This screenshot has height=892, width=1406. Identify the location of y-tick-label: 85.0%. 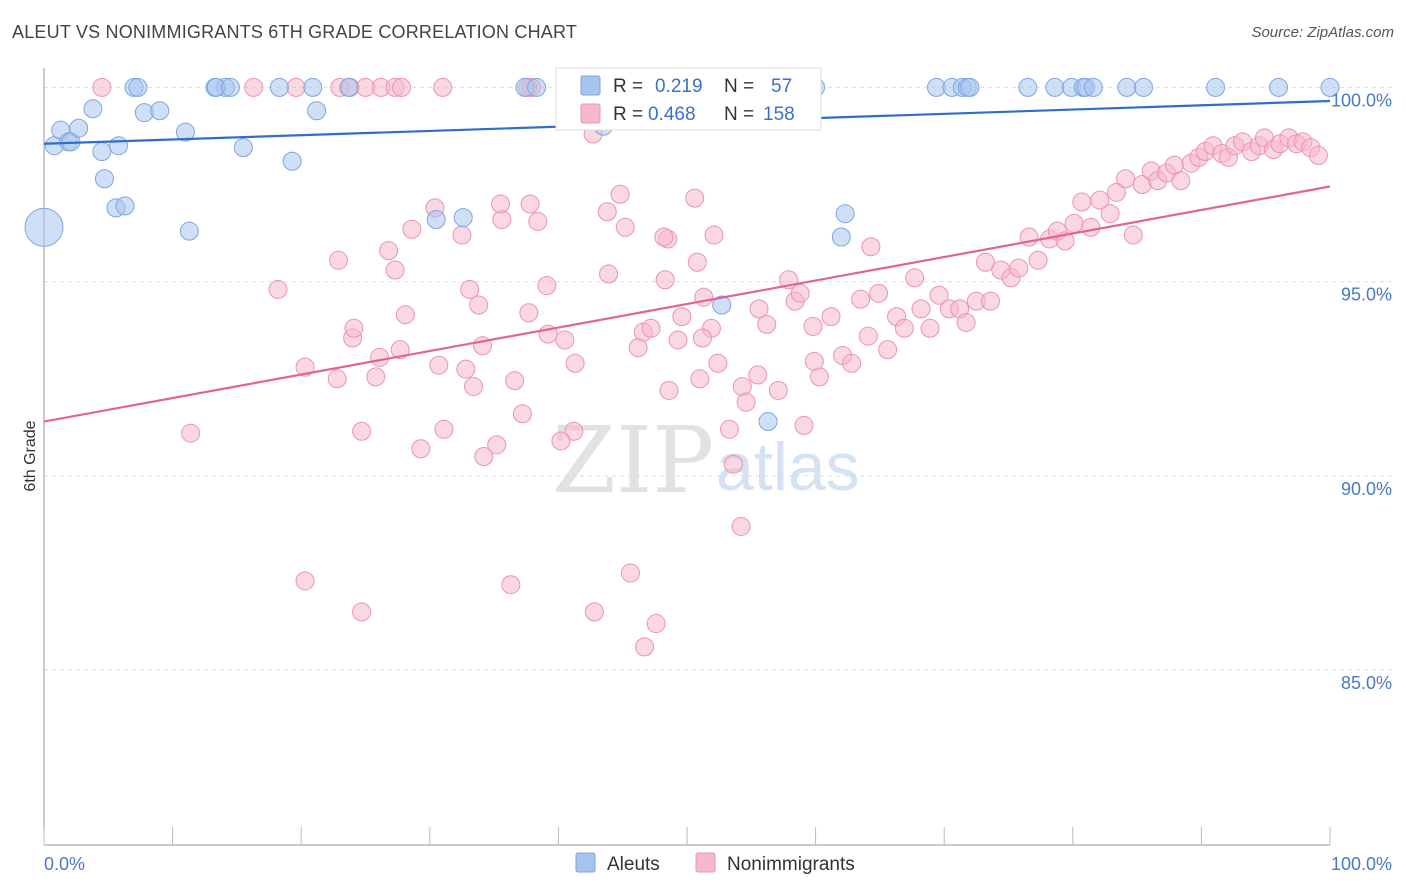
(1366, 683).